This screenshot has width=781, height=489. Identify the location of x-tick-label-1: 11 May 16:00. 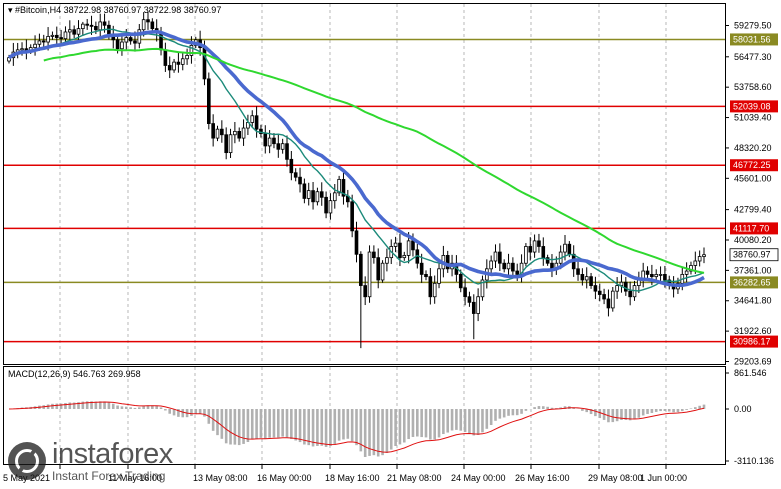
(135, 478).